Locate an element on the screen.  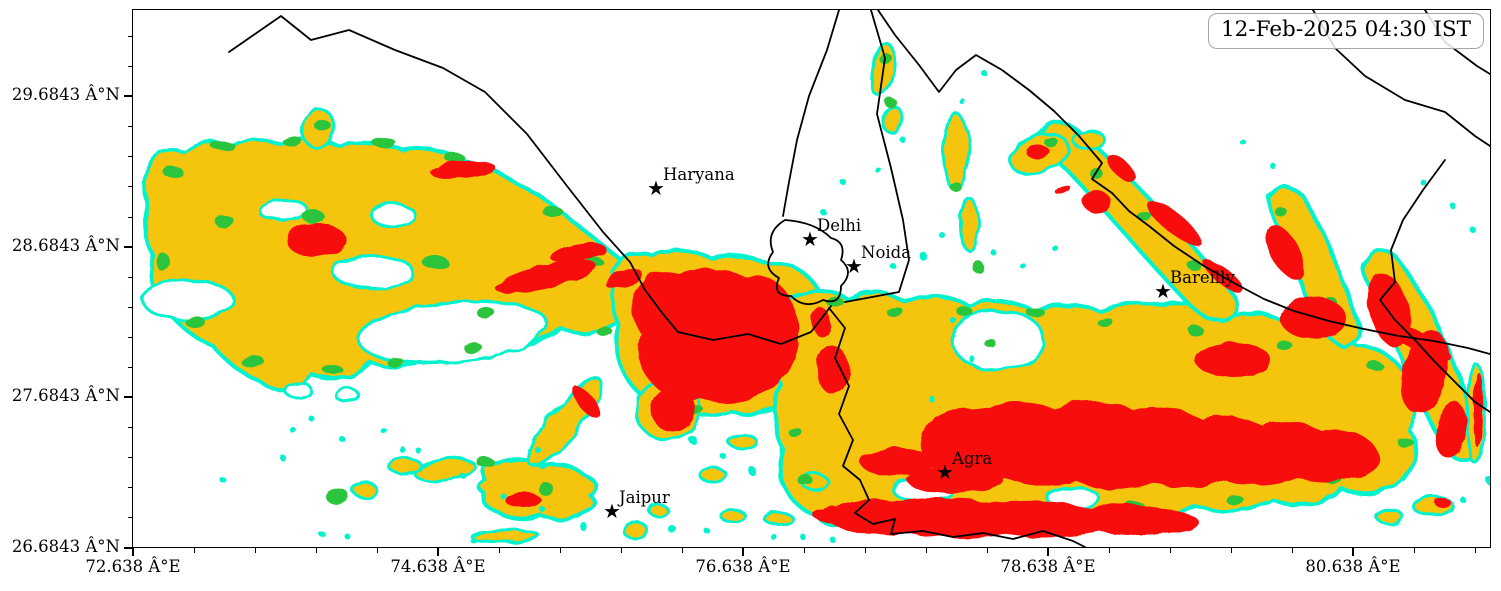
y-axis-tick-label: 29.6843 Â°N is located at coordinates (65, 94).